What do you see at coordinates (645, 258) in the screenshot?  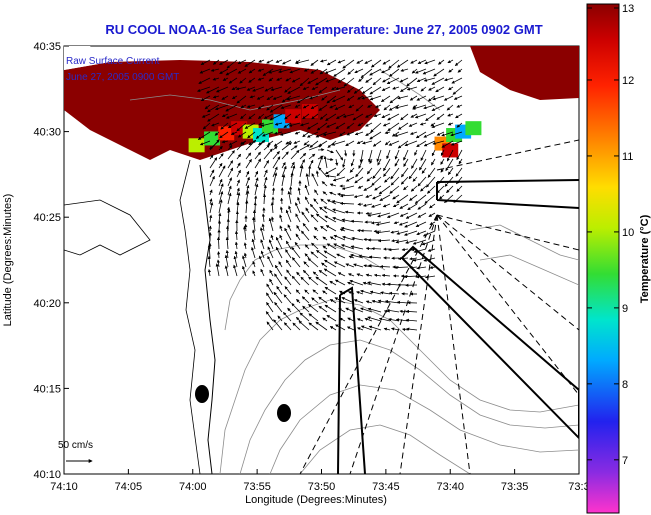 I see `colorbar-label: Temperature (°C)` at bounding box center [645, 258].